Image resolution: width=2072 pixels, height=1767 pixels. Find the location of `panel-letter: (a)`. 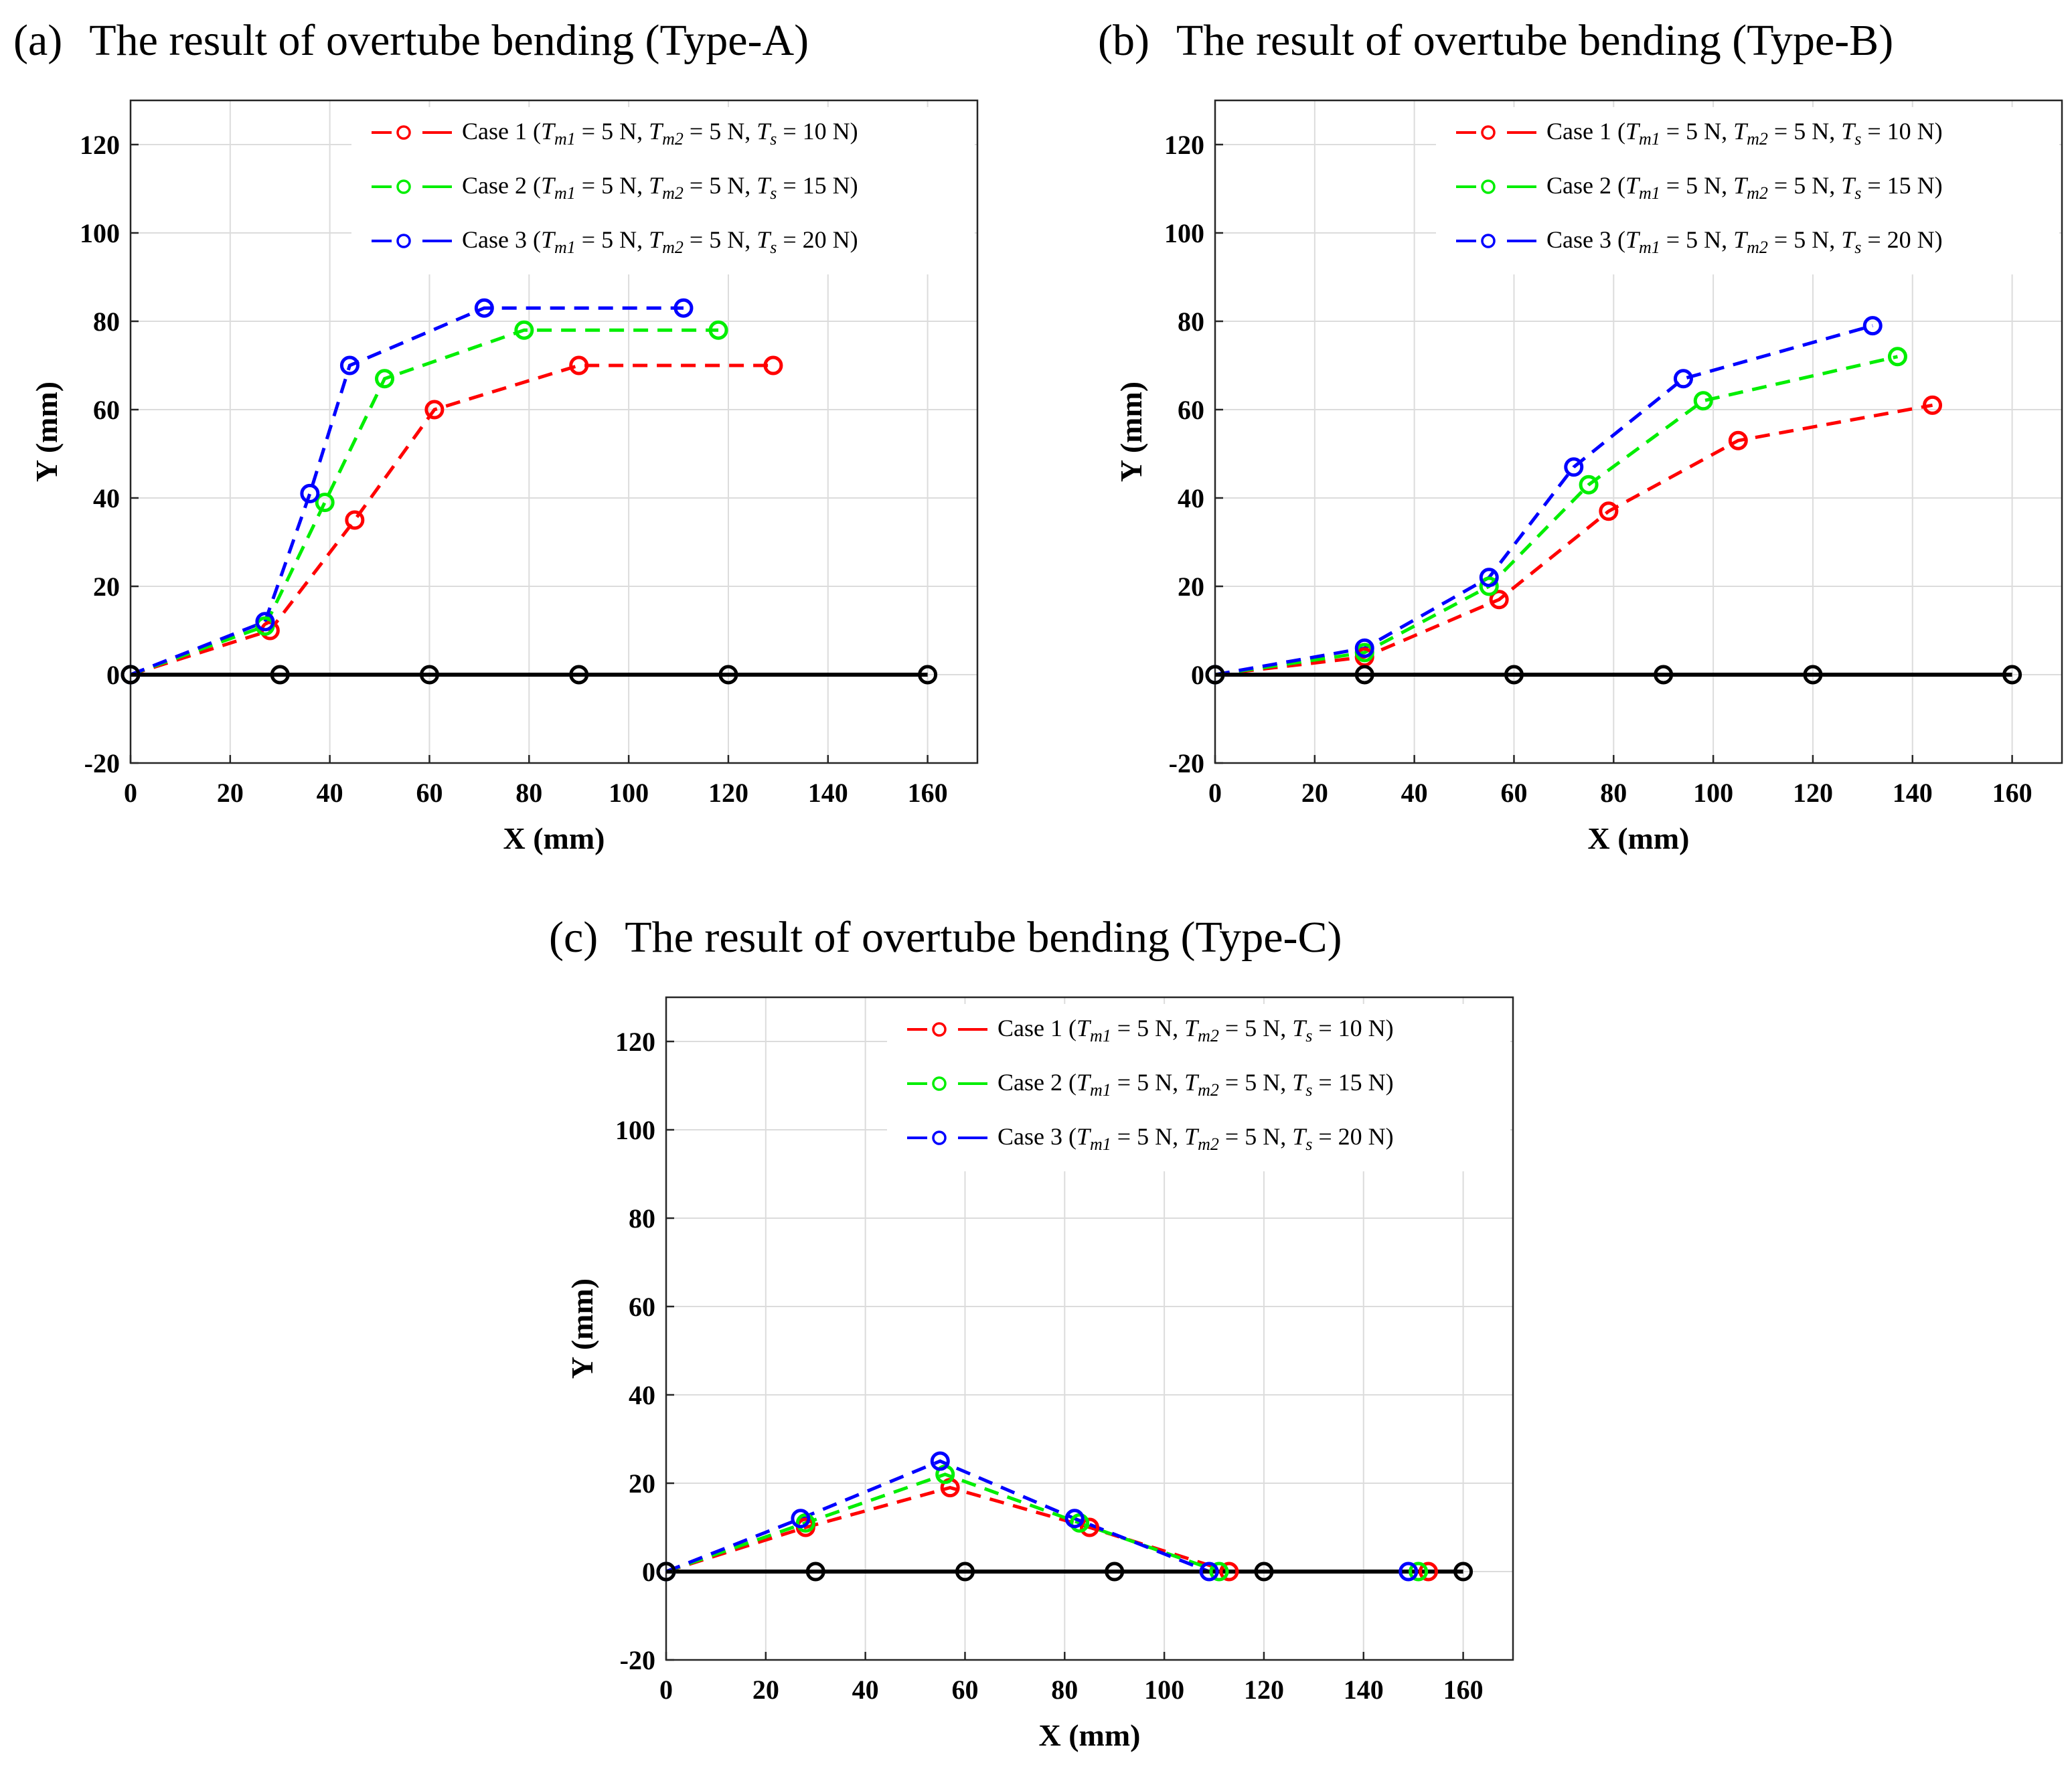

panel-letter: (a) is located at coordinates (37, 40).